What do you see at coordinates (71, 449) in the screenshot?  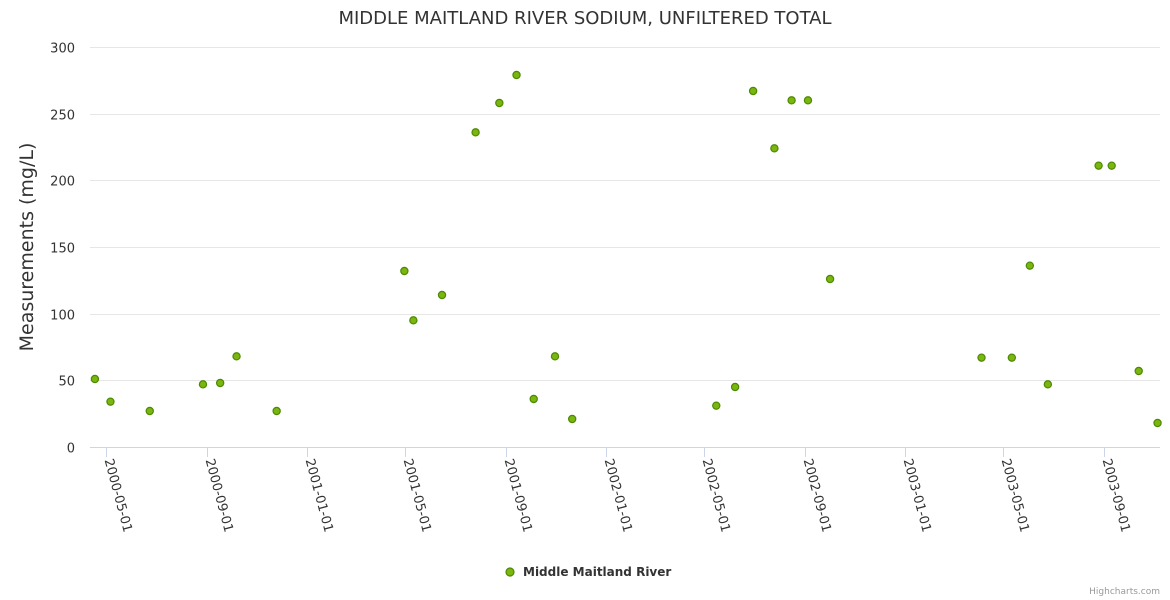 I see `y-tick-label: 0` at bounding box center [71, 449].